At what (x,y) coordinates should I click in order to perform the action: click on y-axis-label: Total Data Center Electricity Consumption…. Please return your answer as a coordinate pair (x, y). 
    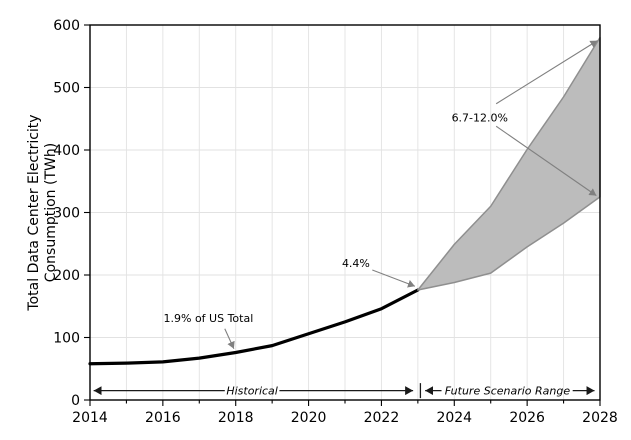
    Looking at the image, I should click on (42, 212).